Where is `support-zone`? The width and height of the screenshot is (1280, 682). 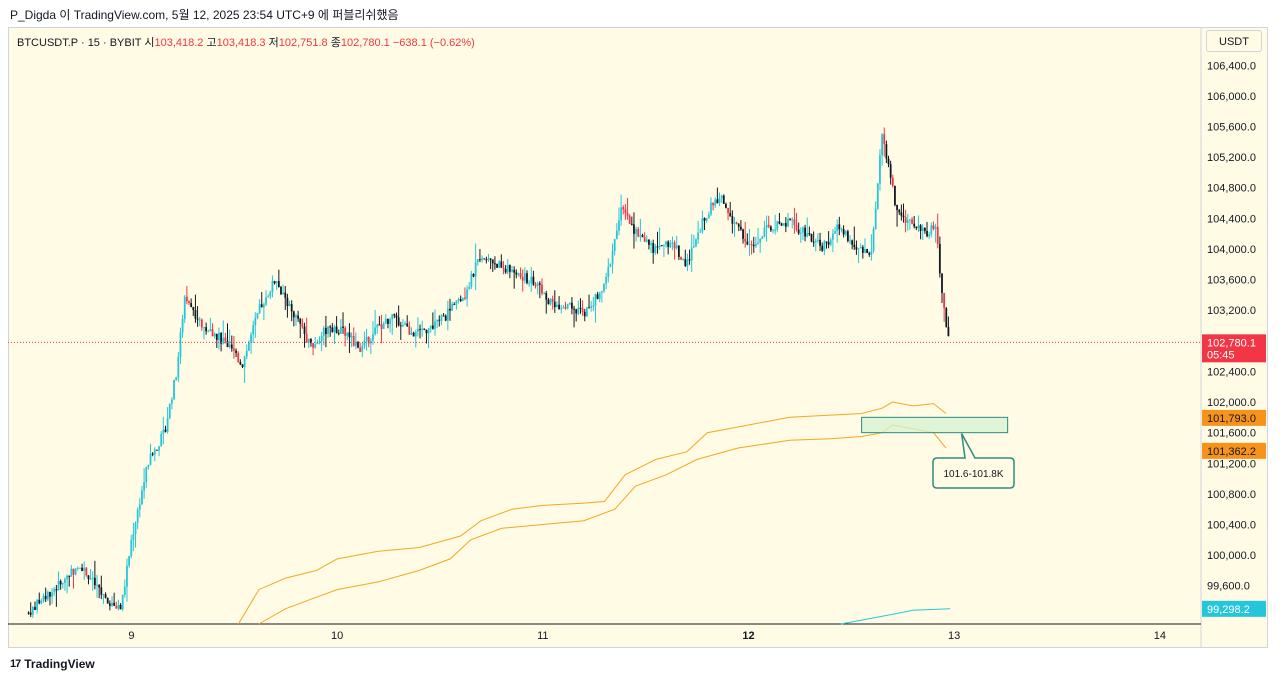
support-zone is located at coordinates (935, 425).